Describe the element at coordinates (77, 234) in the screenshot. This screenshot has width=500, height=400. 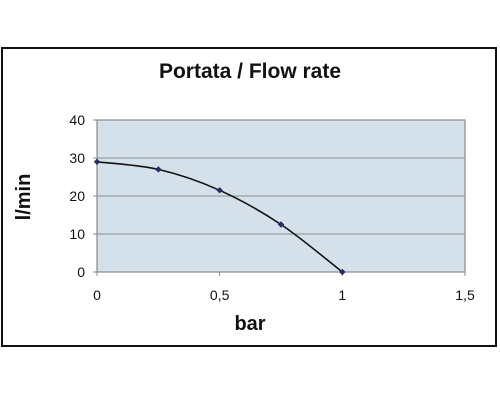
I see `y-tick-label: 10` at that location.